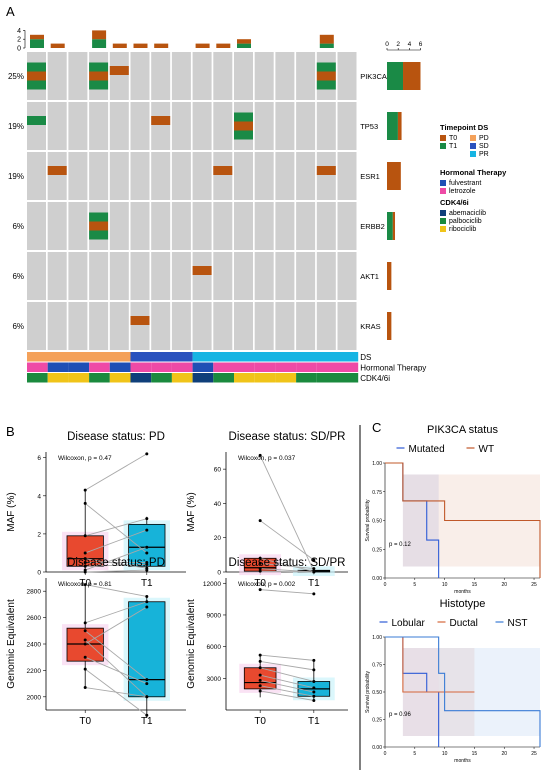  I want to click on track-label: Hormonal Therapy, so click(393, 368).